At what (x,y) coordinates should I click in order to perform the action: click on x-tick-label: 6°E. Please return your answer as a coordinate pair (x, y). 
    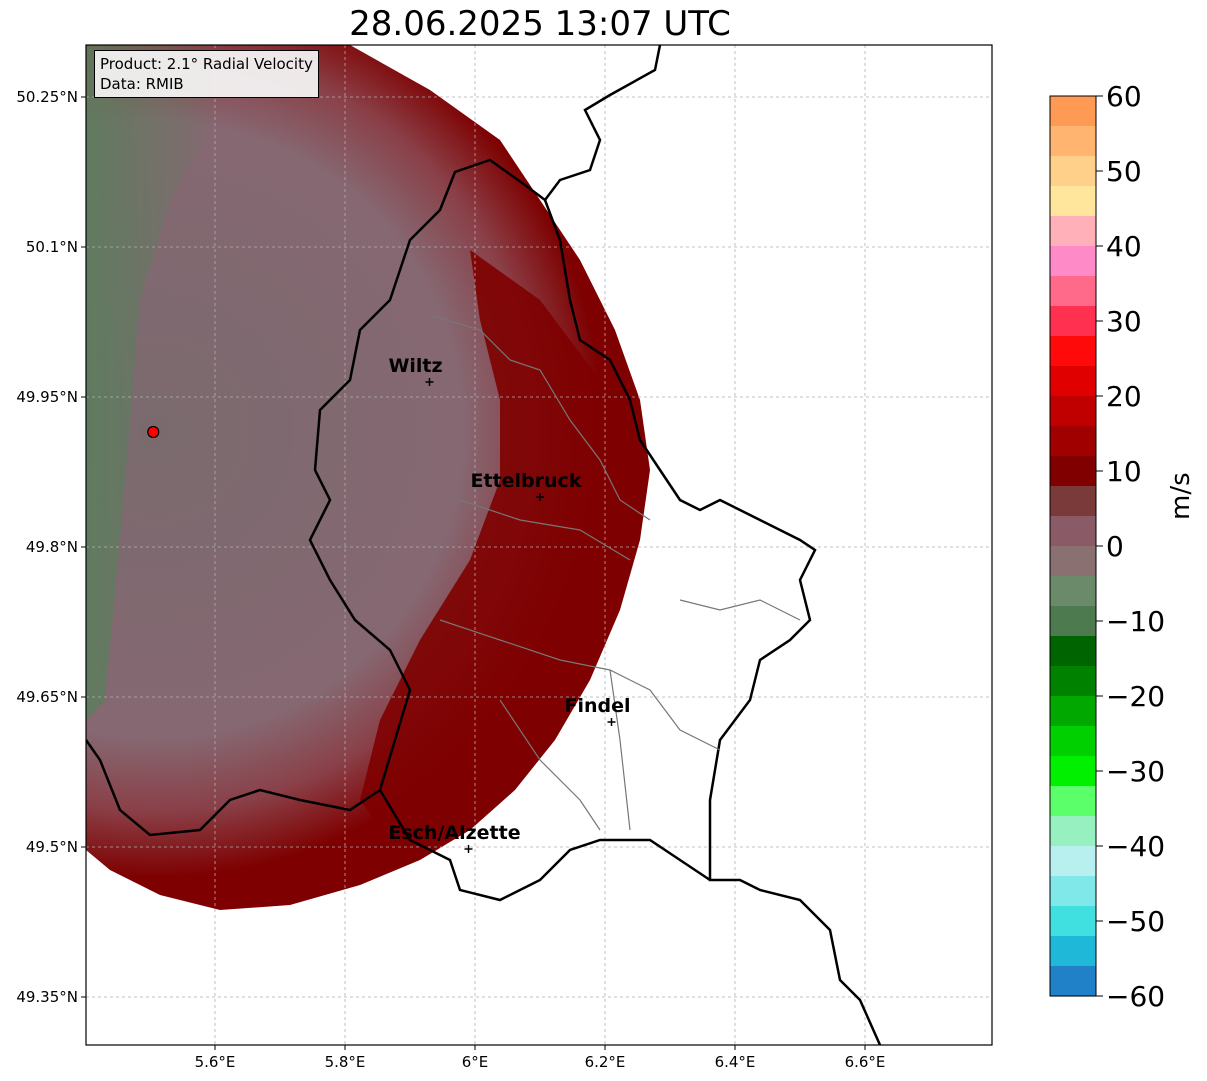
    Looking at the image, I should click on (475, 1062).